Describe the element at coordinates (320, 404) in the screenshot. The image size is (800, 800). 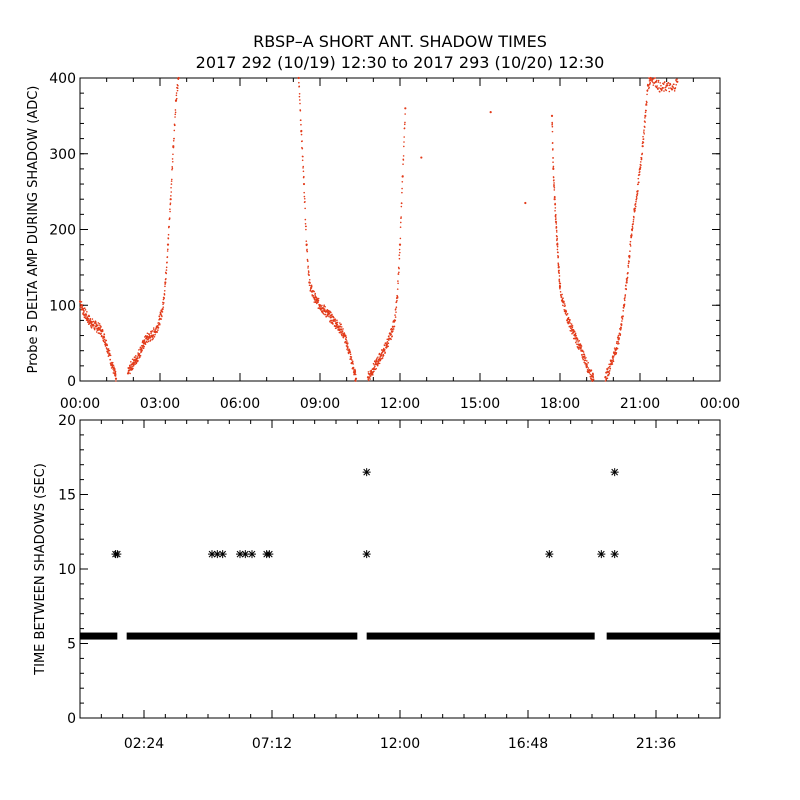
I see `x-tick-label: 09:00` at that location.